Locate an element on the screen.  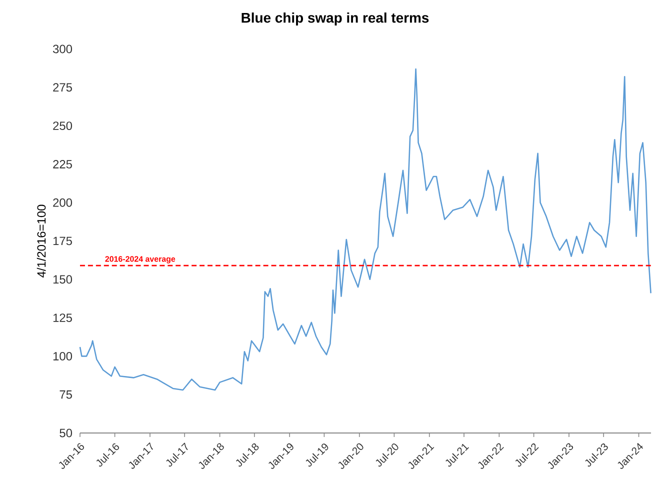
y-tick-label: 200 is located at coordinates (62, 202).